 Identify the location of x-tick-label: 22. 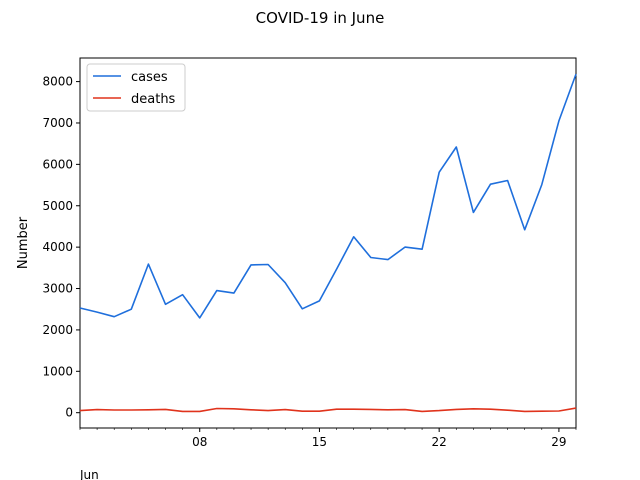
(439, 442).